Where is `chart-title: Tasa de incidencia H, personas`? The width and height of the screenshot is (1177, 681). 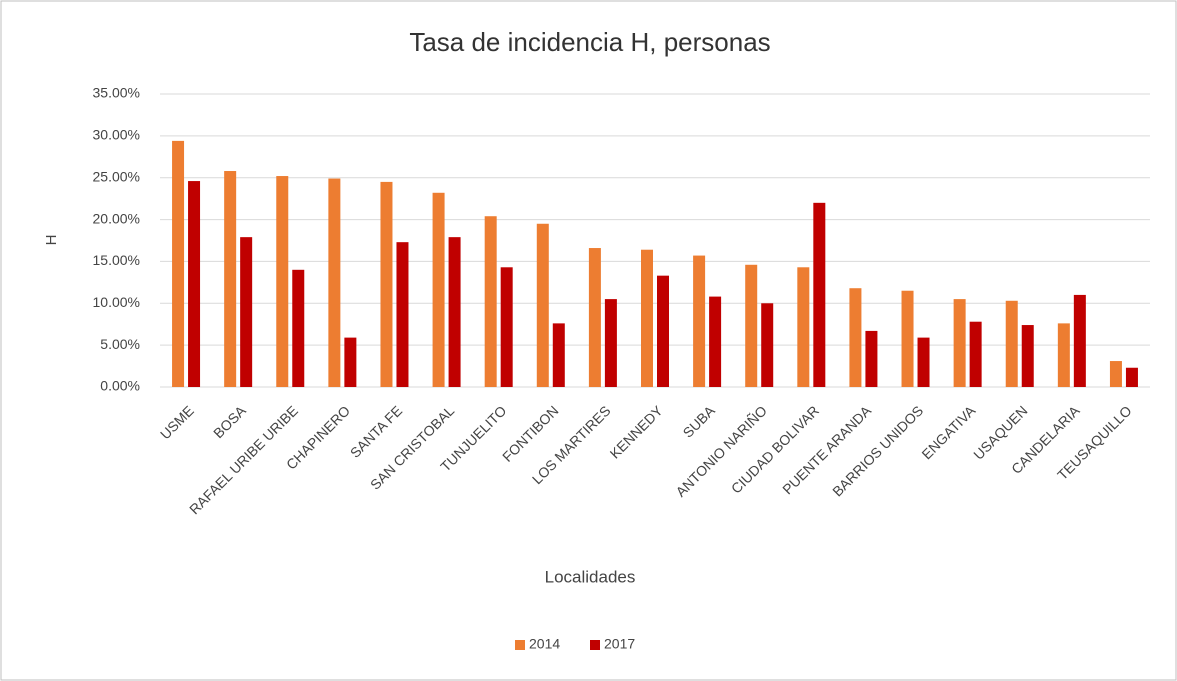
chart-title: Tasa de incidencia H, personas is located at coordinates (589, 42).